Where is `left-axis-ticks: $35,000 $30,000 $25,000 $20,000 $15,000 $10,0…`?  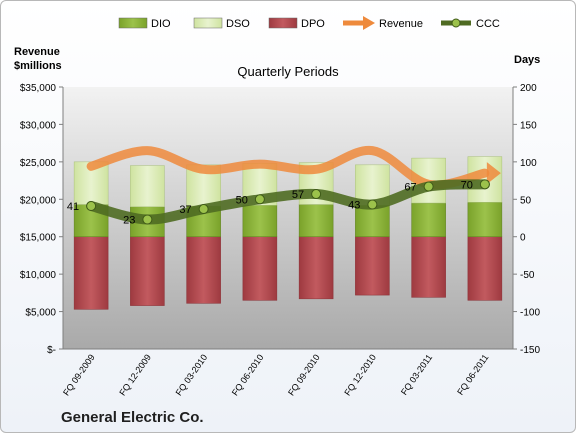 left-axis-ticks: $35,000 $30,000 $25,000 $20,000 $15,000 $10,0… is located at coordinates (41, 219).